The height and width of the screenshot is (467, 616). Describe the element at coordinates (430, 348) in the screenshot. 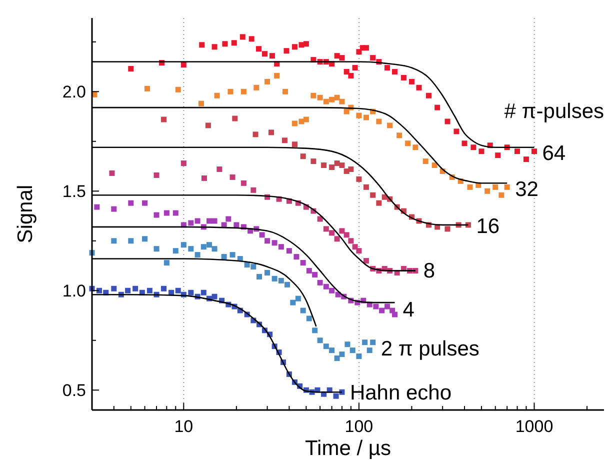

I see `series-label: 2 π pulses` at that location.